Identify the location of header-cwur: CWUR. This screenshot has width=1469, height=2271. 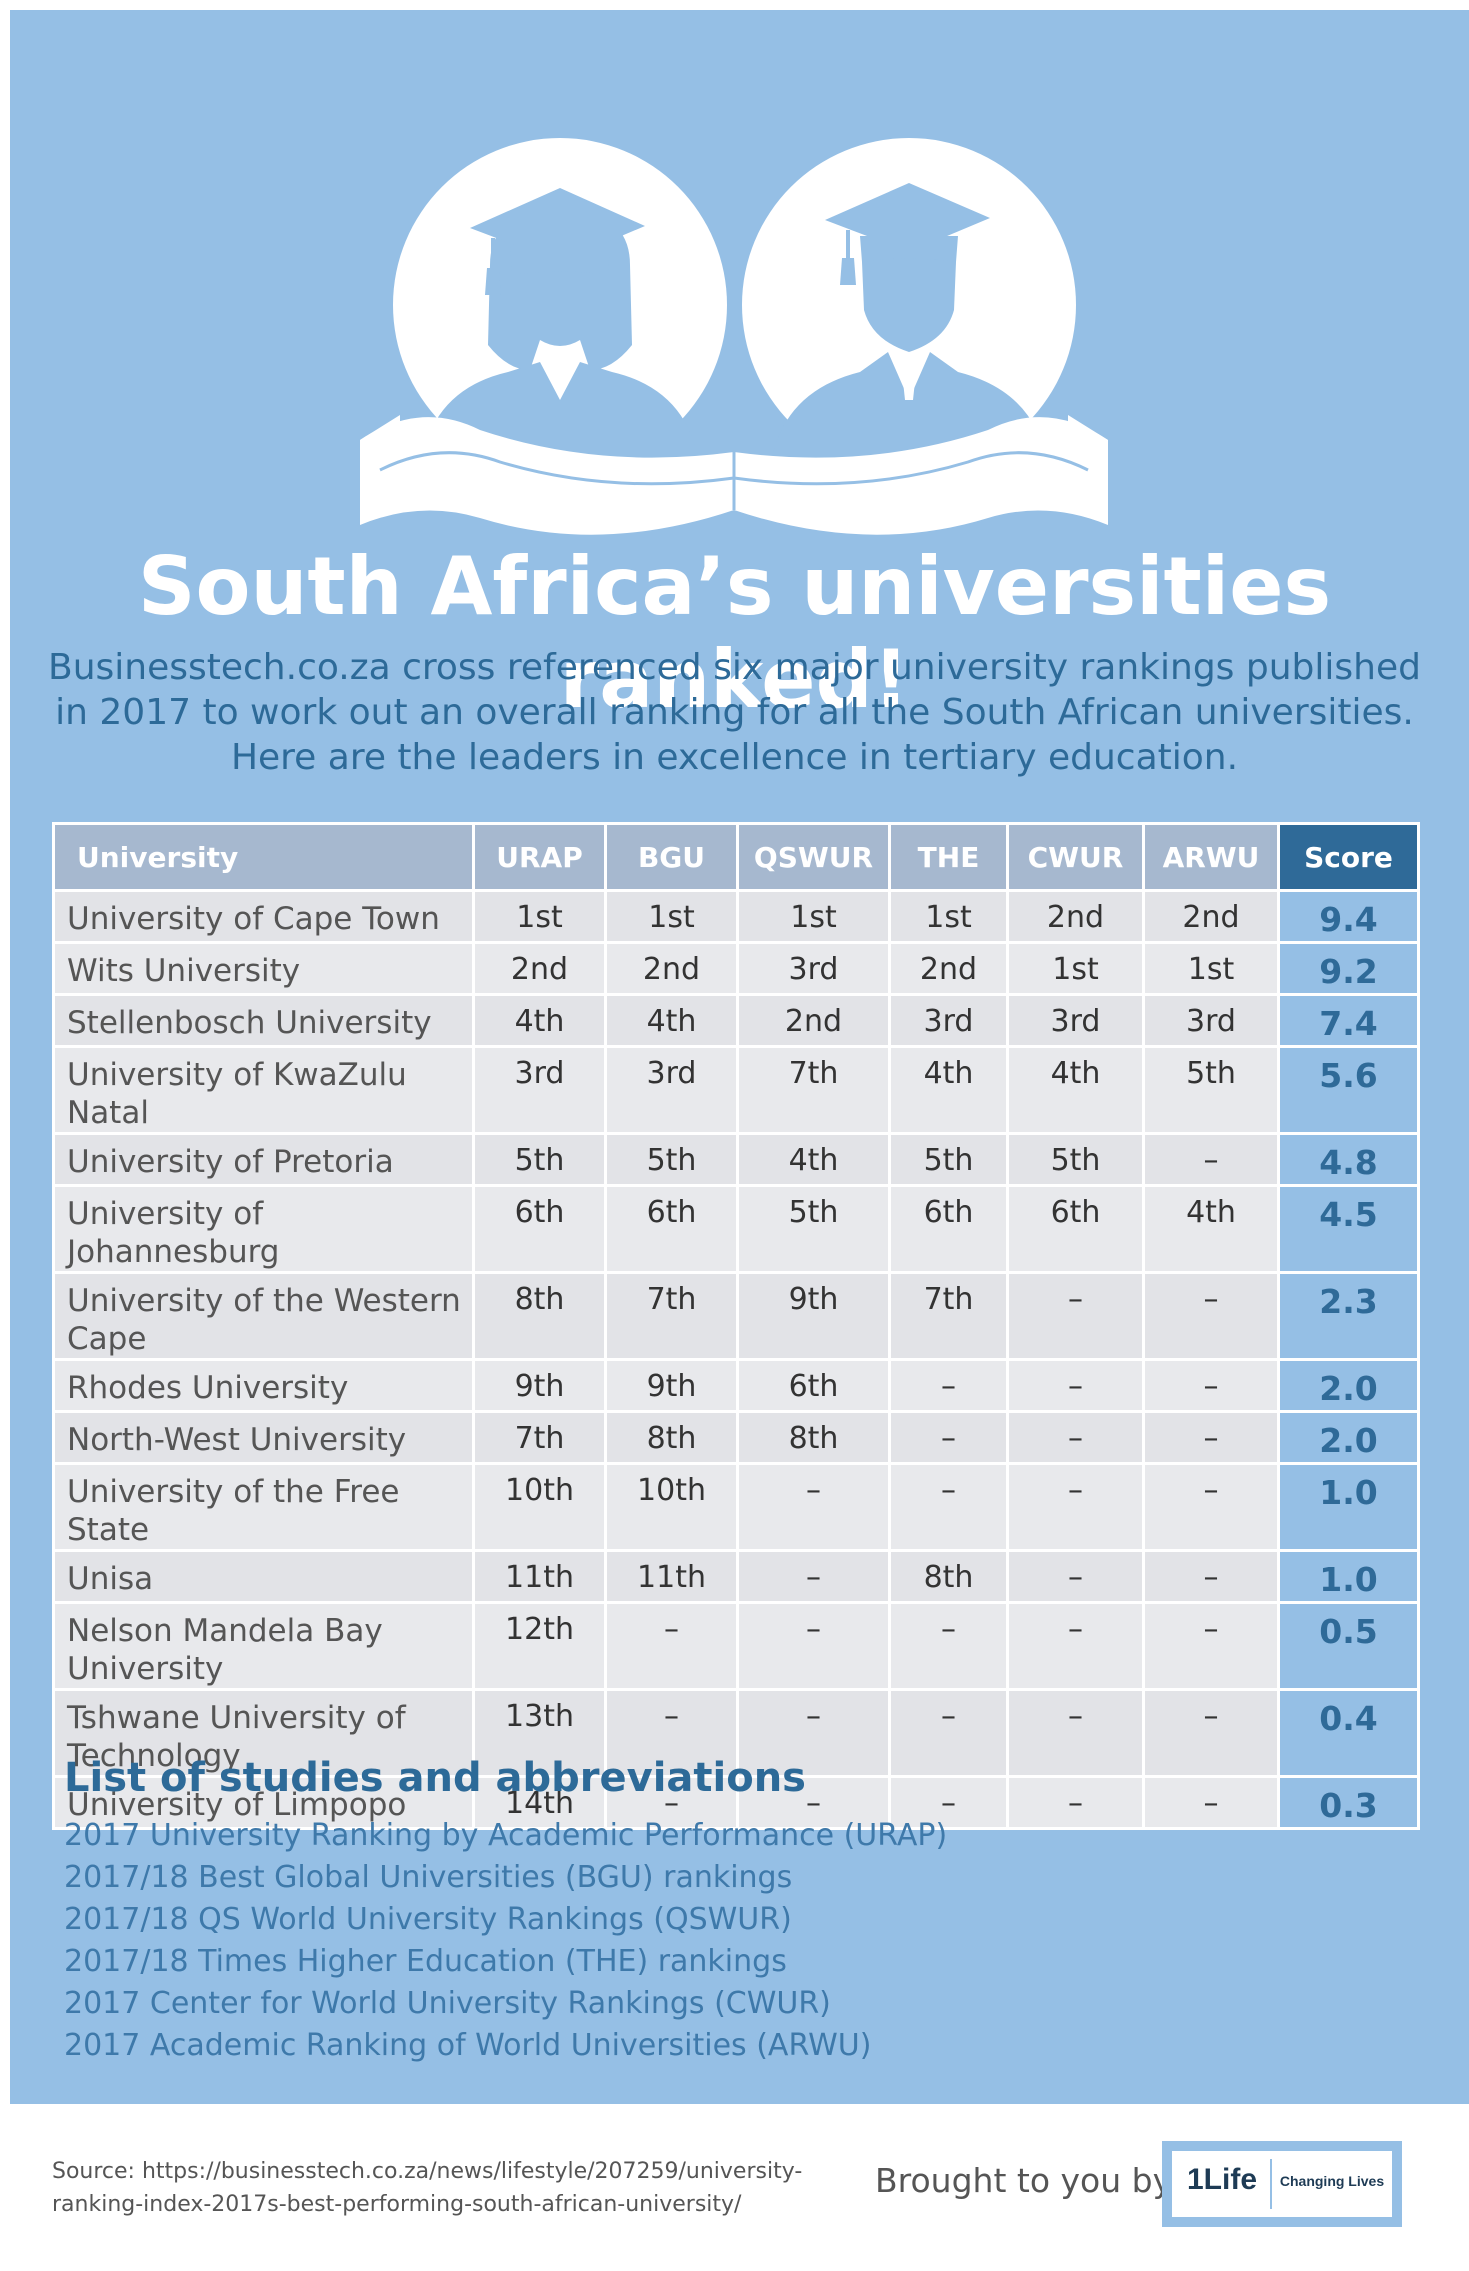
(1075, 857).